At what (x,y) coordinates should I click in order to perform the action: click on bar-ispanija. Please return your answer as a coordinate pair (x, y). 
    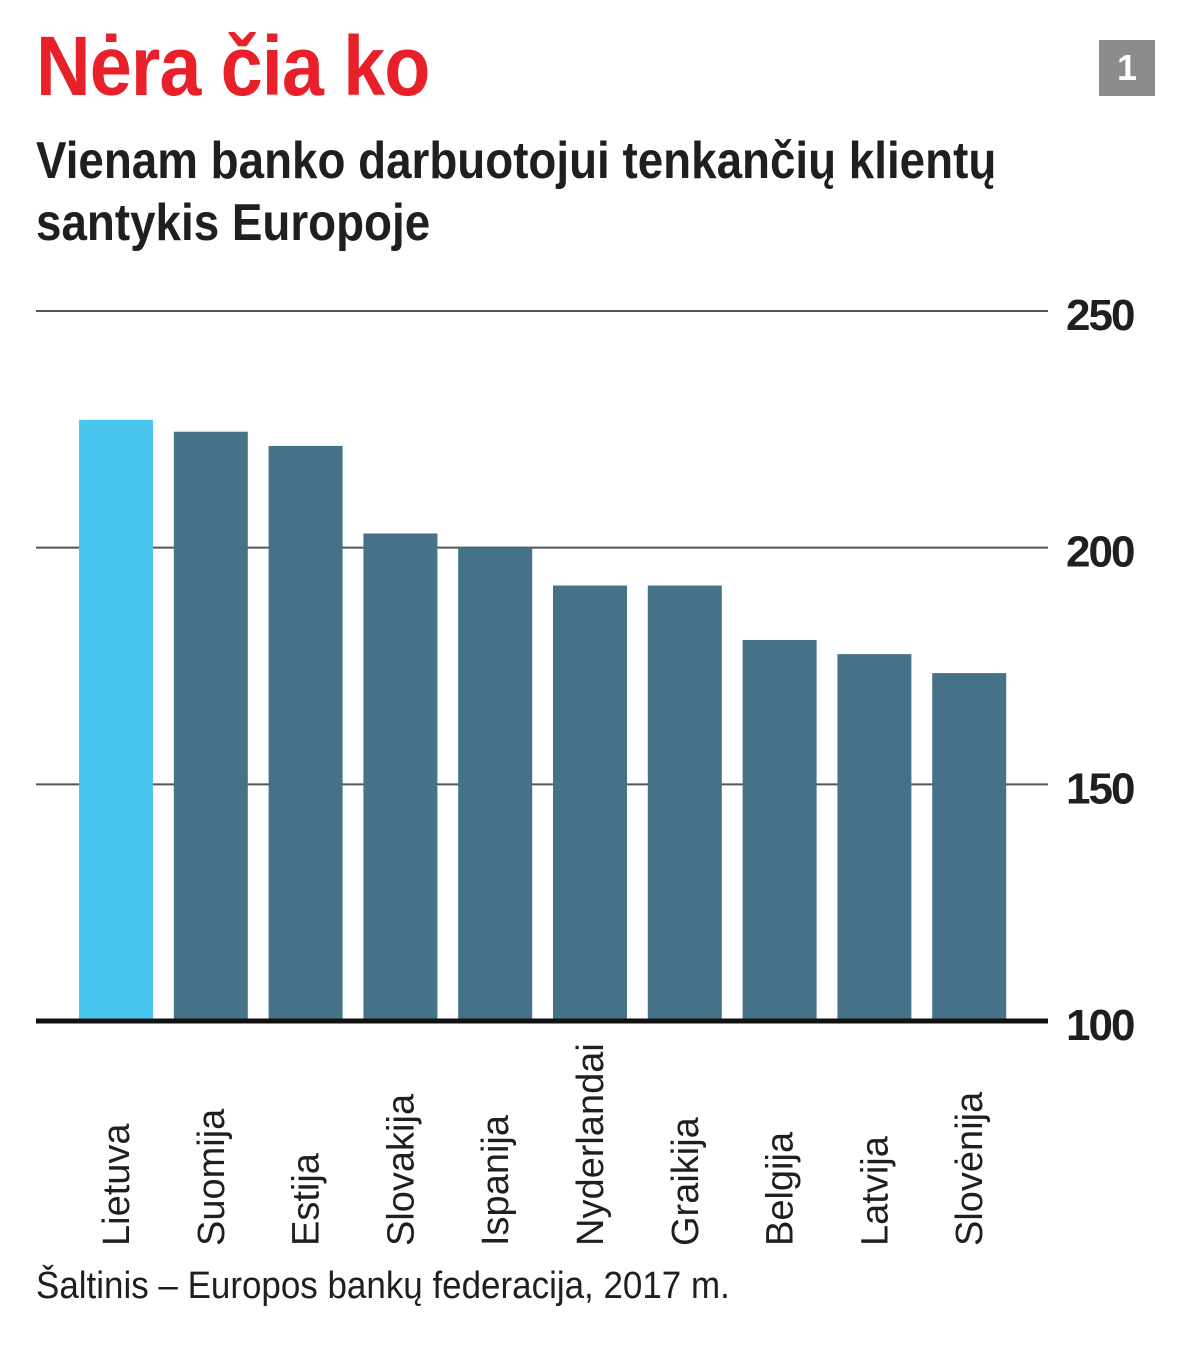
    Looking at the image, I should click on (495, 784).